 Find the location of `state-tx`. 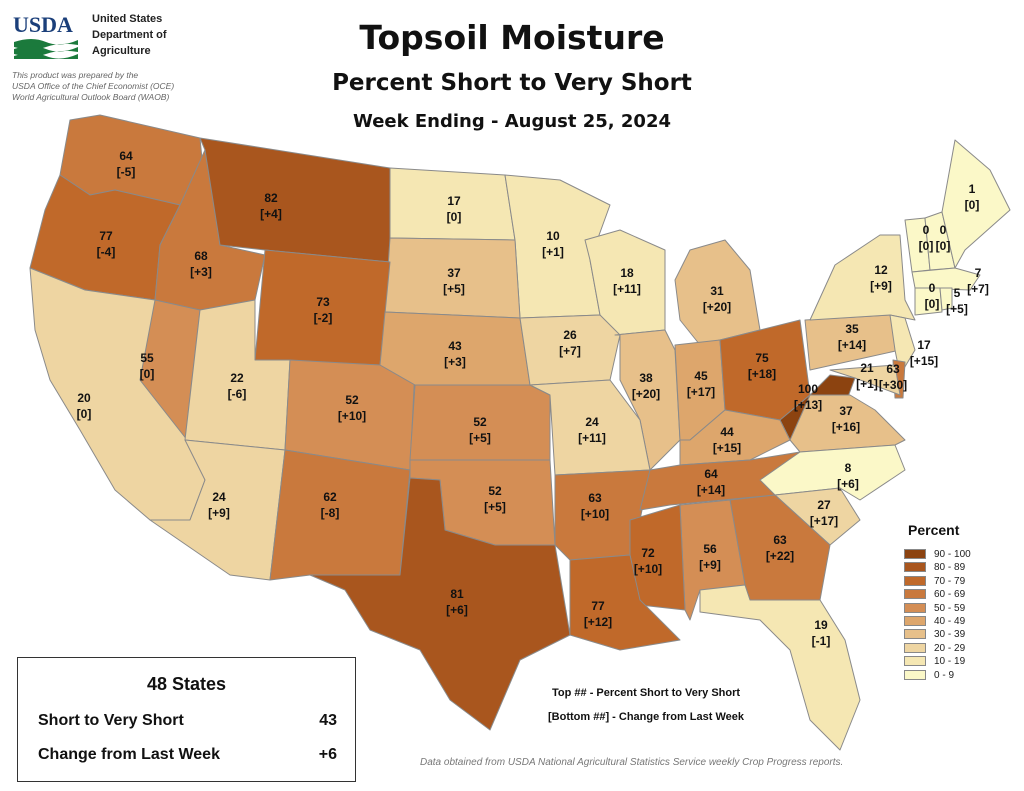

state-tx is located at coordinates (440, 604).